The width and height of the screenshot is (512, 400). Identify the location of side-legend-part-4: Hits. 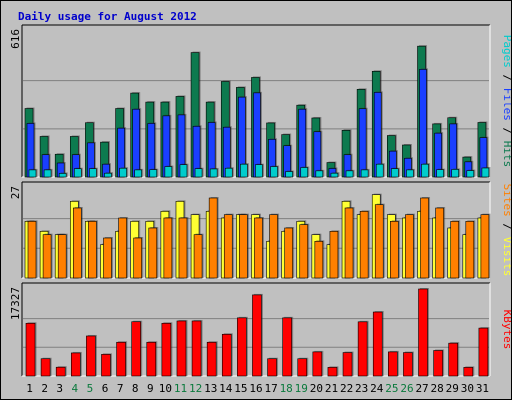
(506, 154).